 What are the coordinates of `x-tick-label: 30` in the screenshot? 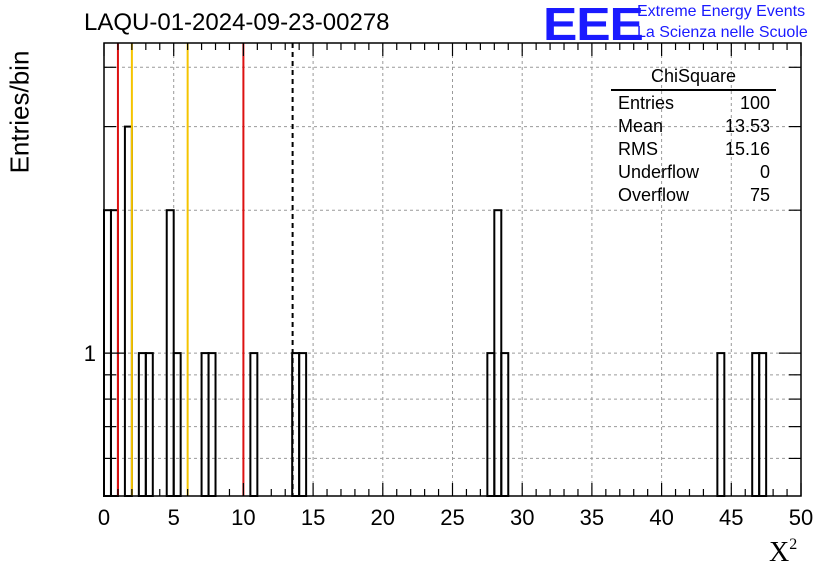 It's located at (522, 517).